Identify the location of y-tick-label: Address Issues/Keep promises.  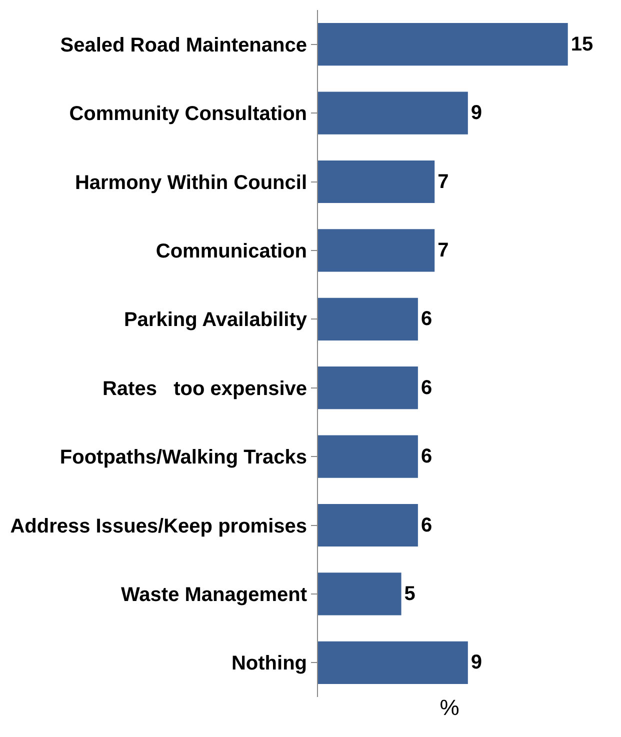
(158, 526).